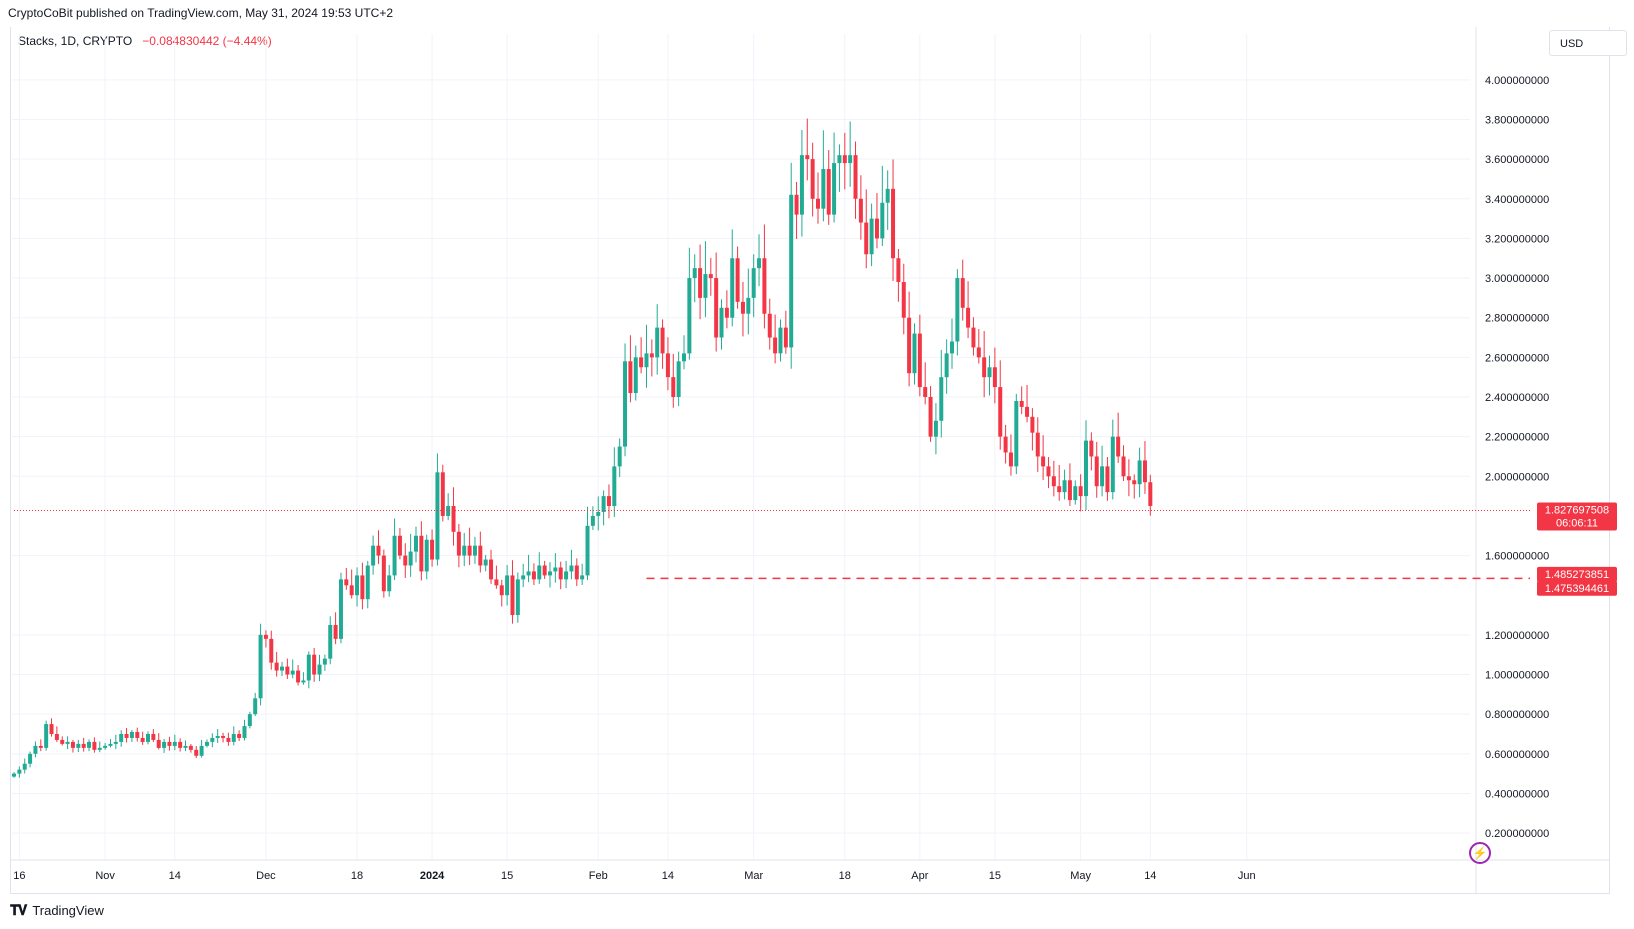  What do you see at coordinates (1517, 557) in the screenshot?
I see `y-tick-label: 1.600000000` at bounding box center [1517, 557].